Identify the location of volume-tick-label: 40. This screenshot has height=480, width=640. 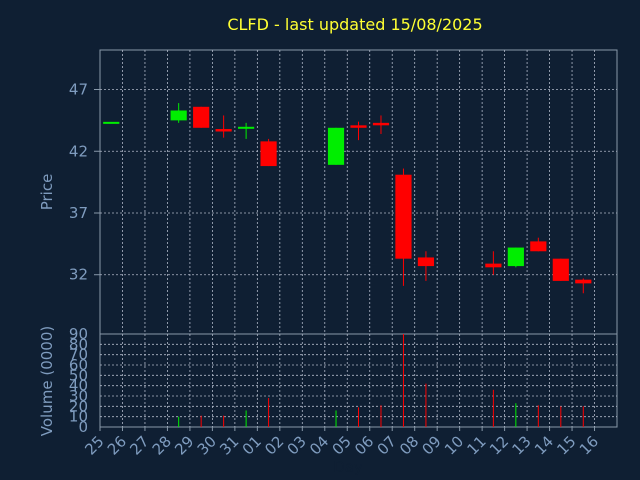
(78, 386).